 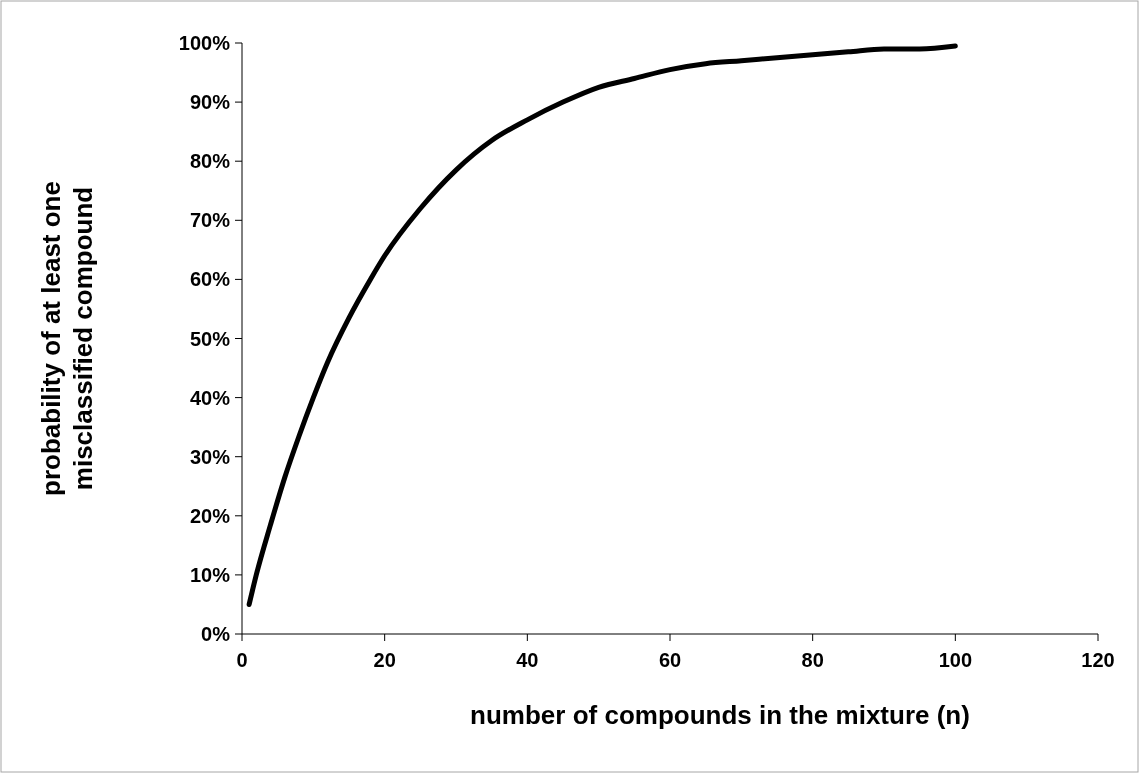 I want to click on x-tick-label: 60, so click(x=670, y=660).